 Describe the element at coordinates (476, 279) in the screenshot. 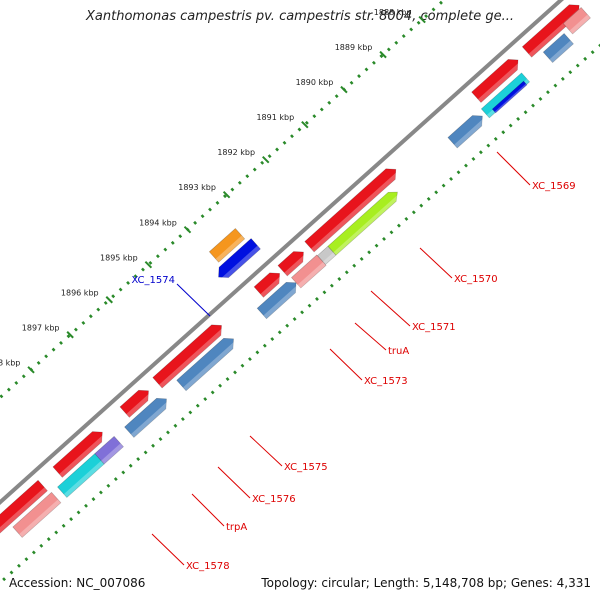

I see `gene-label: XC_1570` at that location.